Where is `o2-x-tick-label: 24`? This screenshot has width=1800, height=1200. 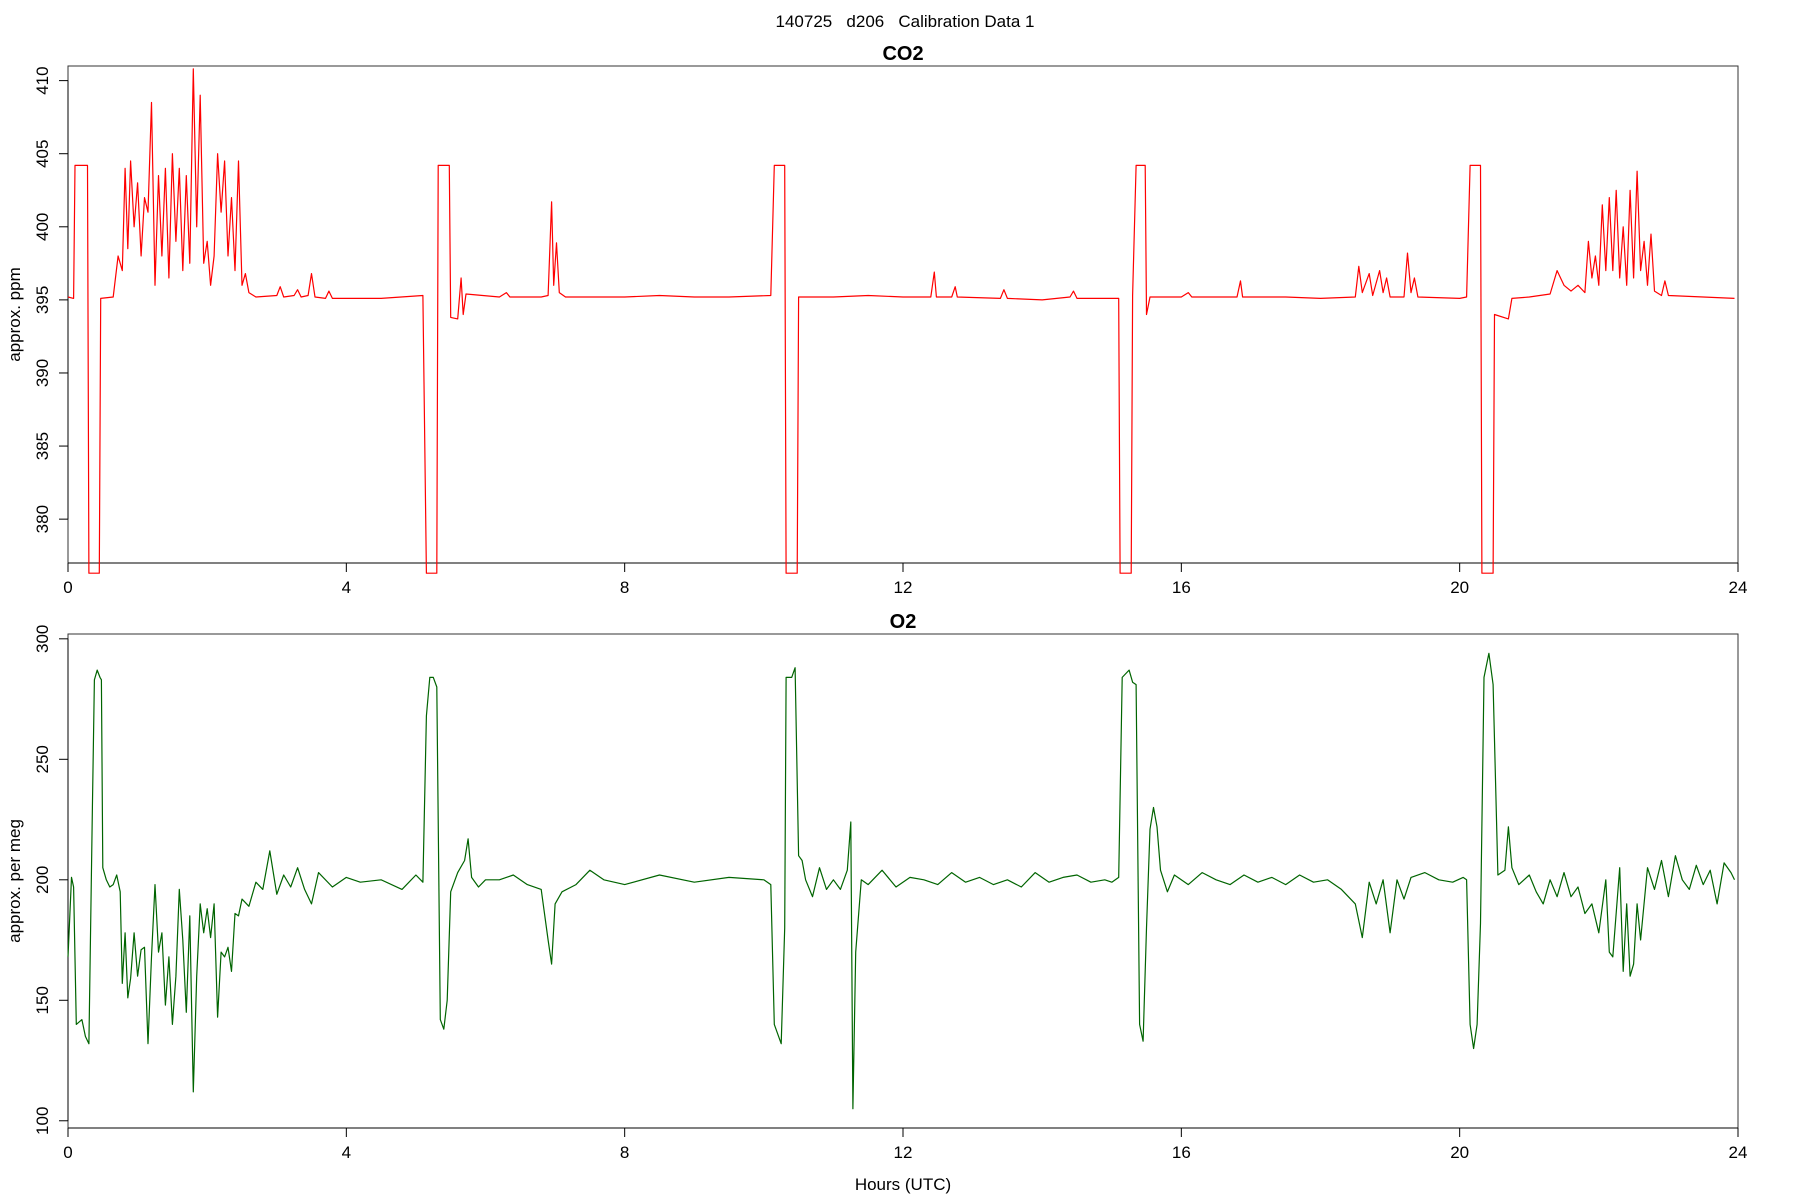
o2-x-tick-label: 24 is located at coordinates (1738, 1152).